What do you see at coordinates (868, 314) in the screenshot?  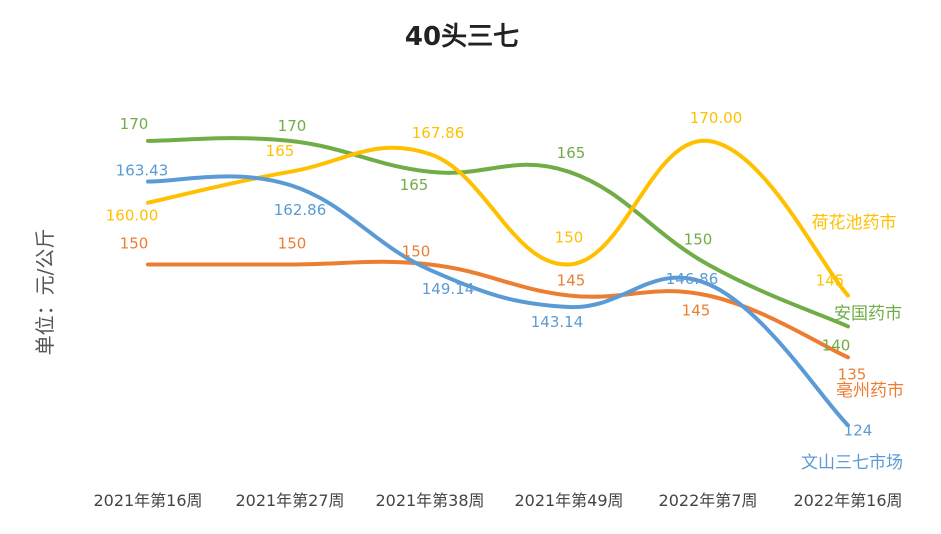 I see `series-name-label: 安国药市` at bounding box center [868, 314].